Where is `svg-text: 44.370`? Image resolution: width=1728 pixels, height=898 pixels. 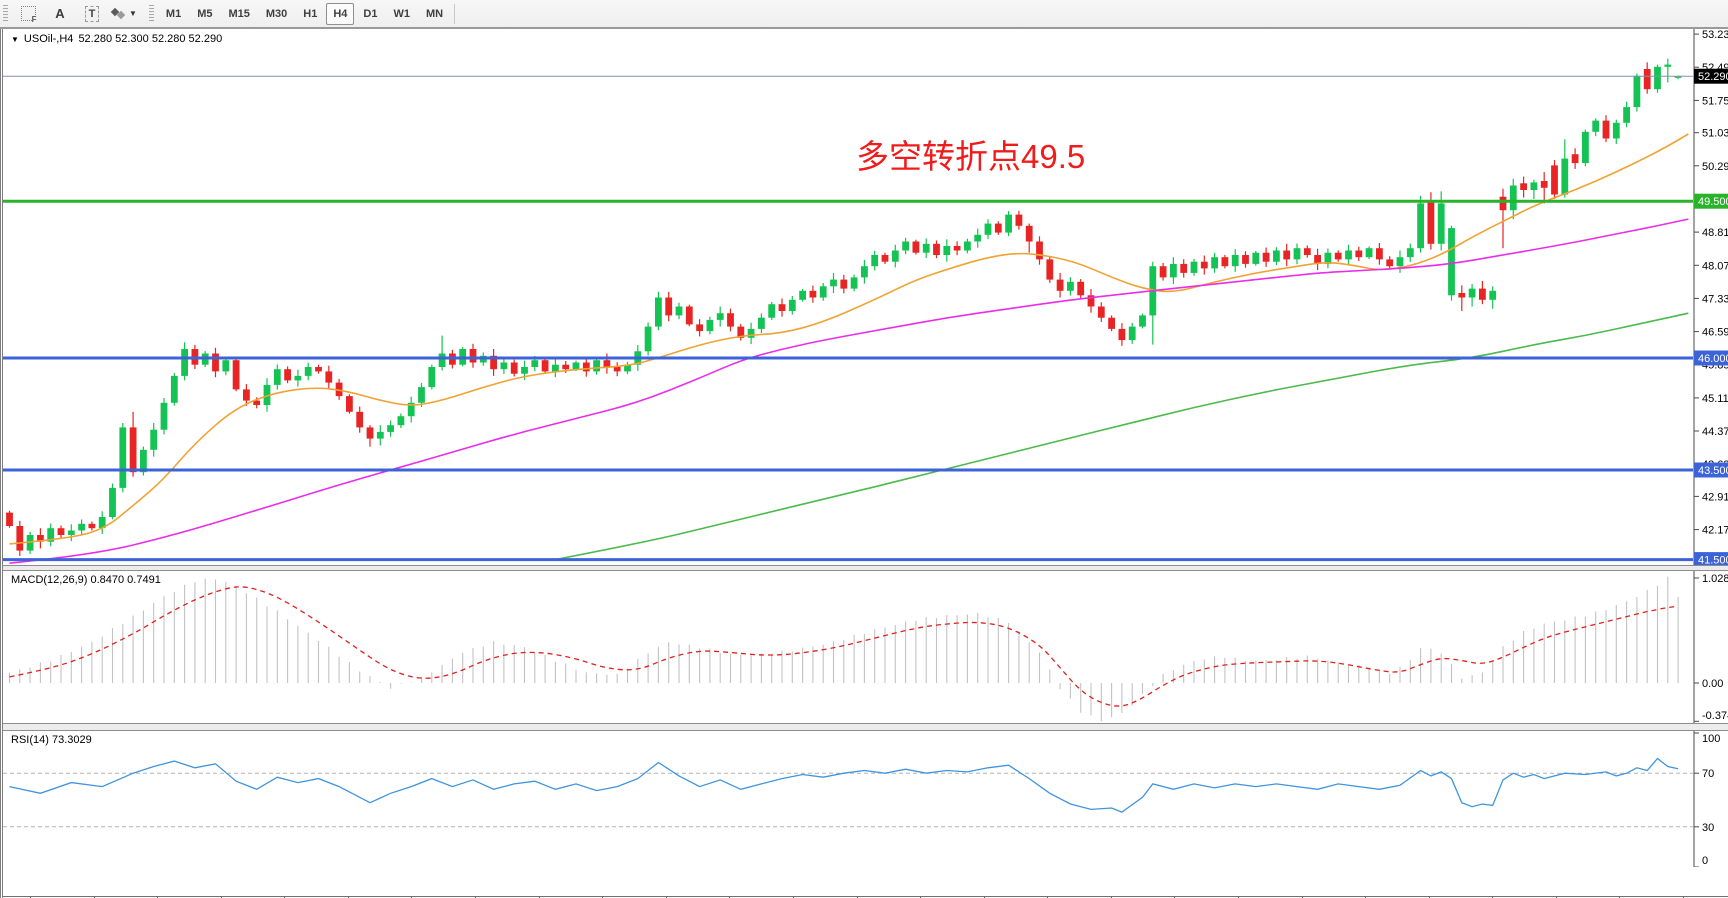 svg-text: 44.370 is located at coordinates (1715, 432).